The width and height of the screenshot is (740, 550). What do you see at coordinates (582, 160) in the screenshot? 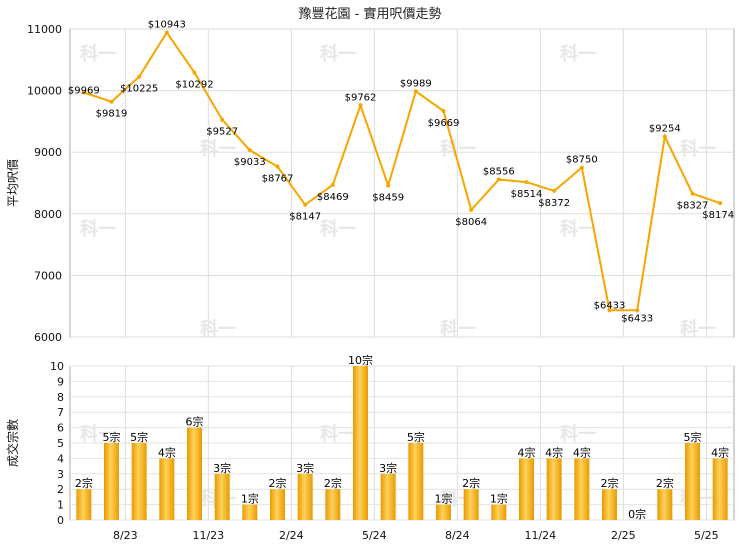
I see `price-data-label: $8750` at bounding box center [582, 160].